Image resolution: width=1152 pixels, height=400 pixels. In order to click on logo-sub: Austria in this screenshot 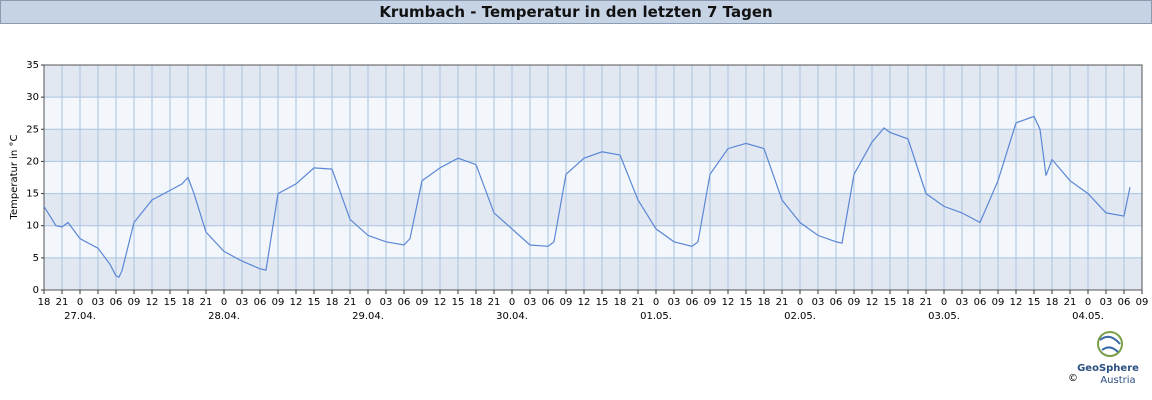, I will do `click(1117, 380)`.